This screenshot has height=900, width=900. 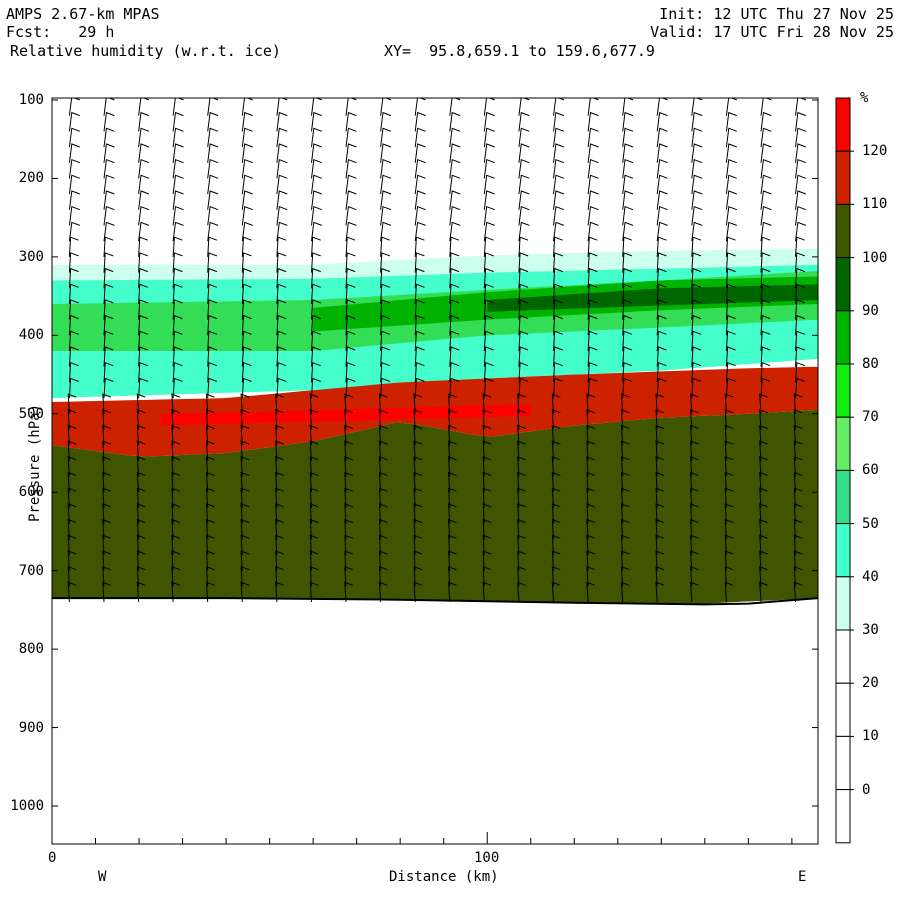 What do you see at coordinates (31, 178) in the screenshot?
I see `y-tick-200: 200` at bounding box center [31, 178].